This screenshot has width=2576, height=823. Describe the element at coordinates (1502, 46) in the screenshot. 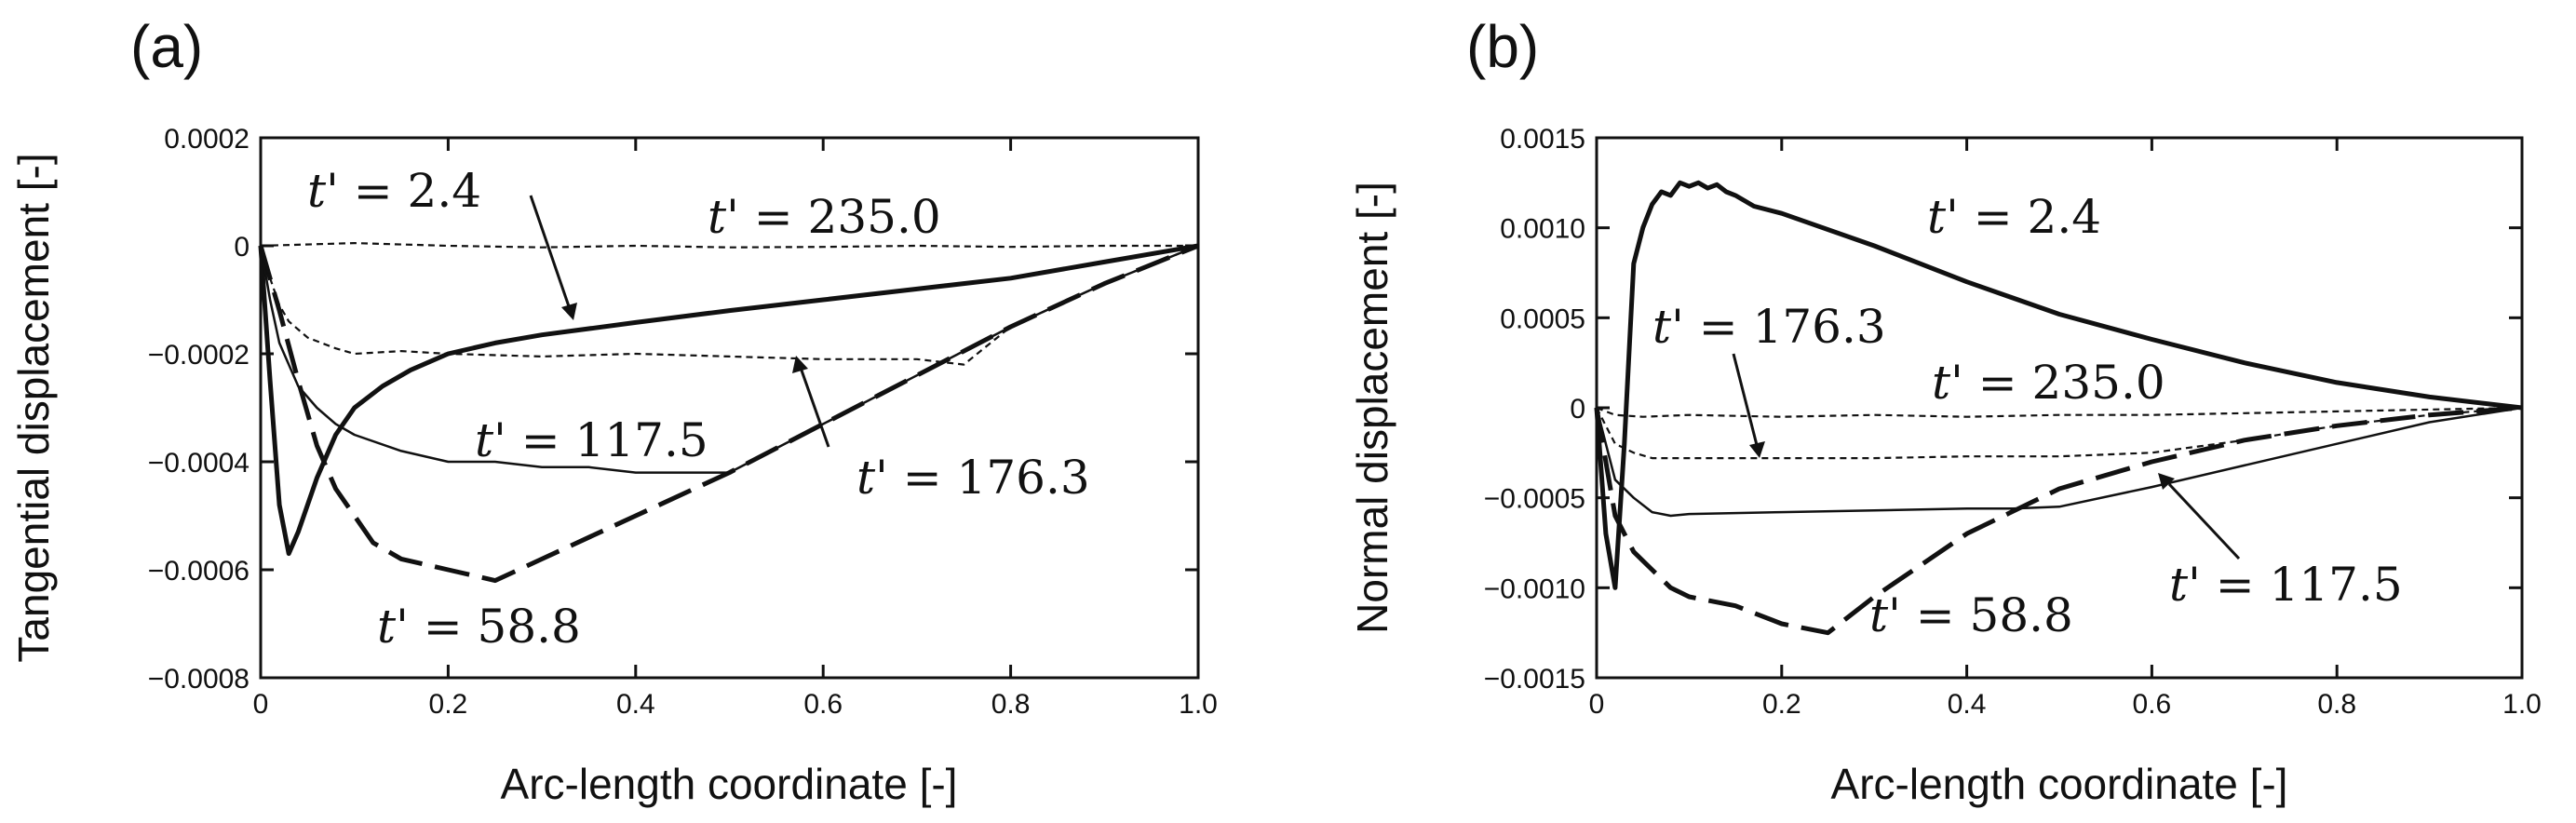

I see `panel-b-label: (b)` at that location.